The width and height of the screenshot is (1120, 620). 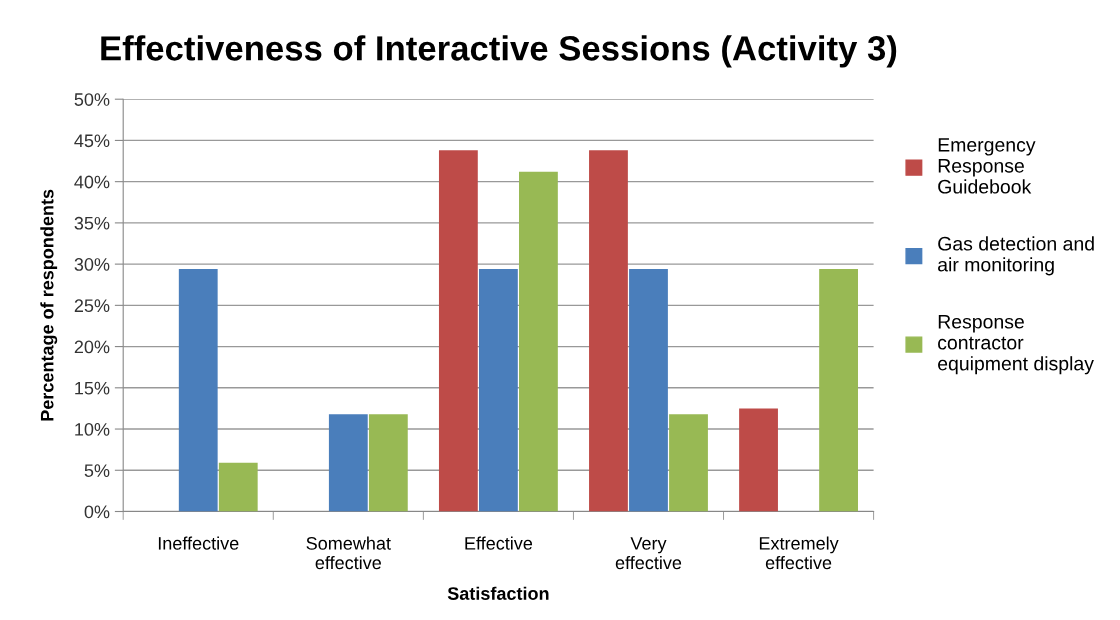 I want to click on x-tick-label: Very effective, so click(x=648, y=553).